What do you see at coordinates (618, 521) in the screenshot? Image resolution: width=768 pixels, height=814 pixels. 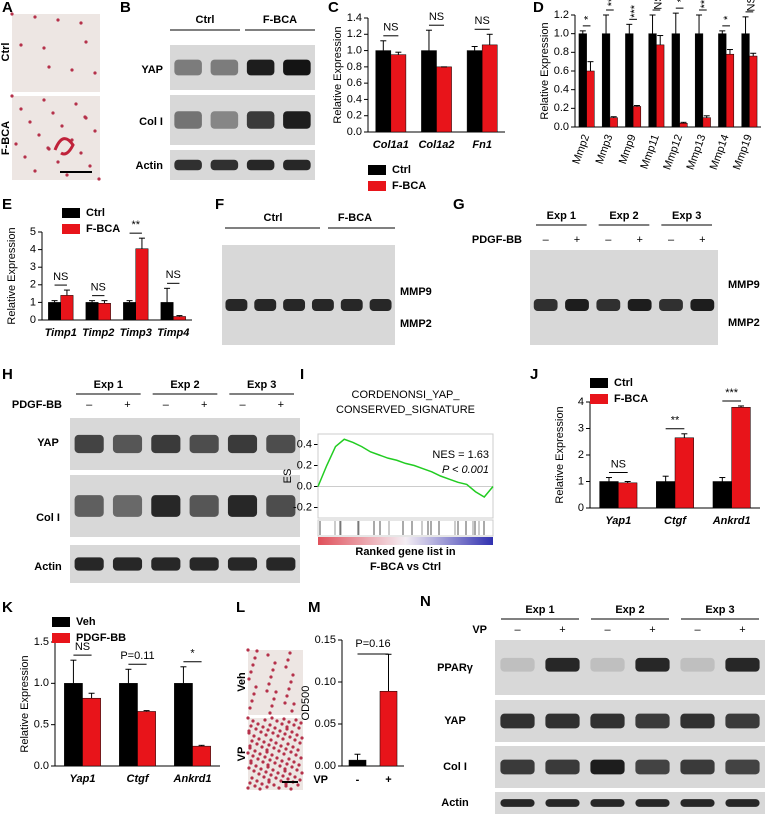 I see `x-tick-label: Yap1` at bounding box center [618, 521].